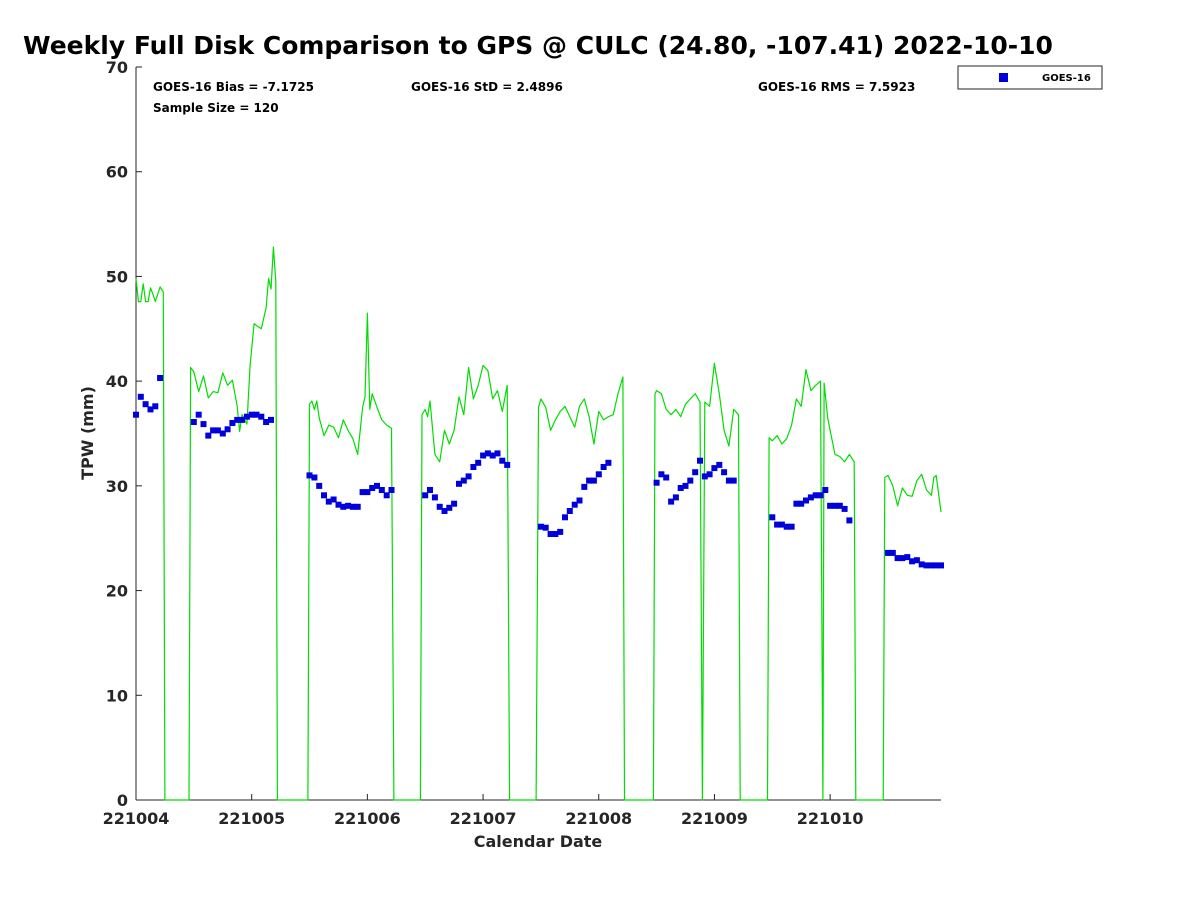 Image resolution: width=1200 pixels, height=900 pixels. What do you see at coordinates (87, 433) in the screenshot?
I see `y-axis-label: TPW (mm)` at bounding box center [87, 433].